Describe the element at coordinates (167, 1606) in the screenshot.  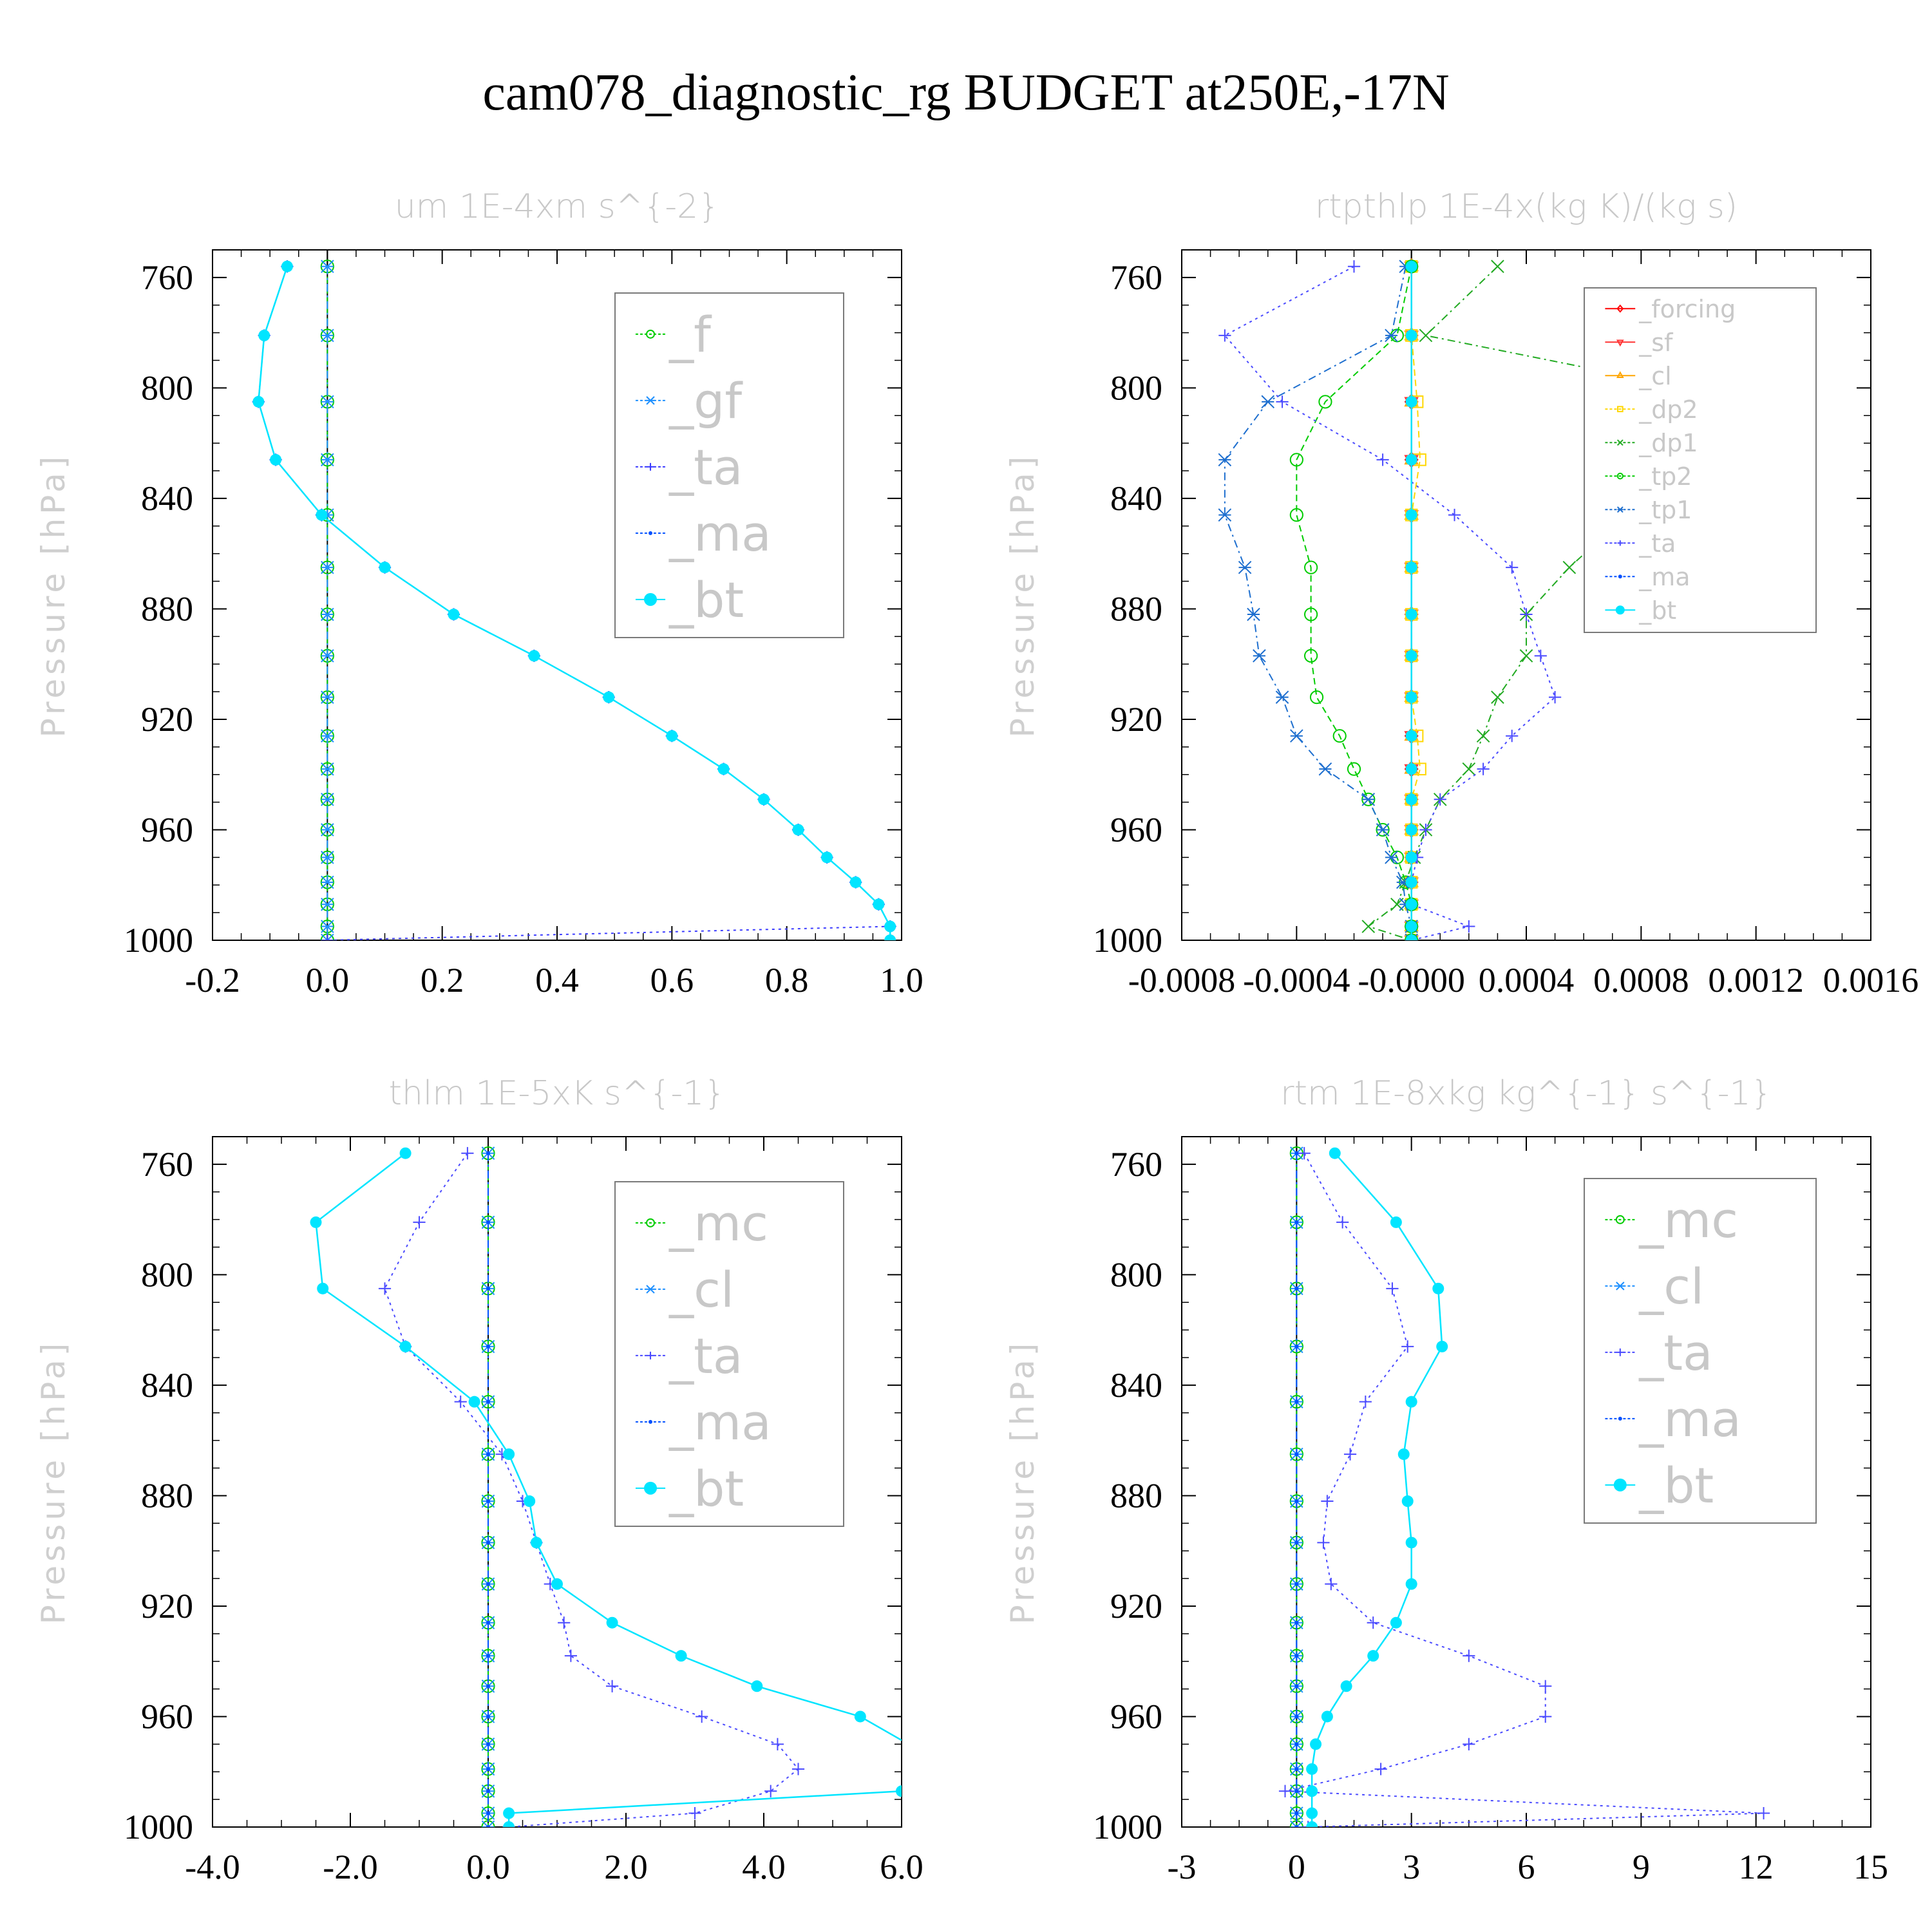
I see `y-tick-label: 920` at that location.